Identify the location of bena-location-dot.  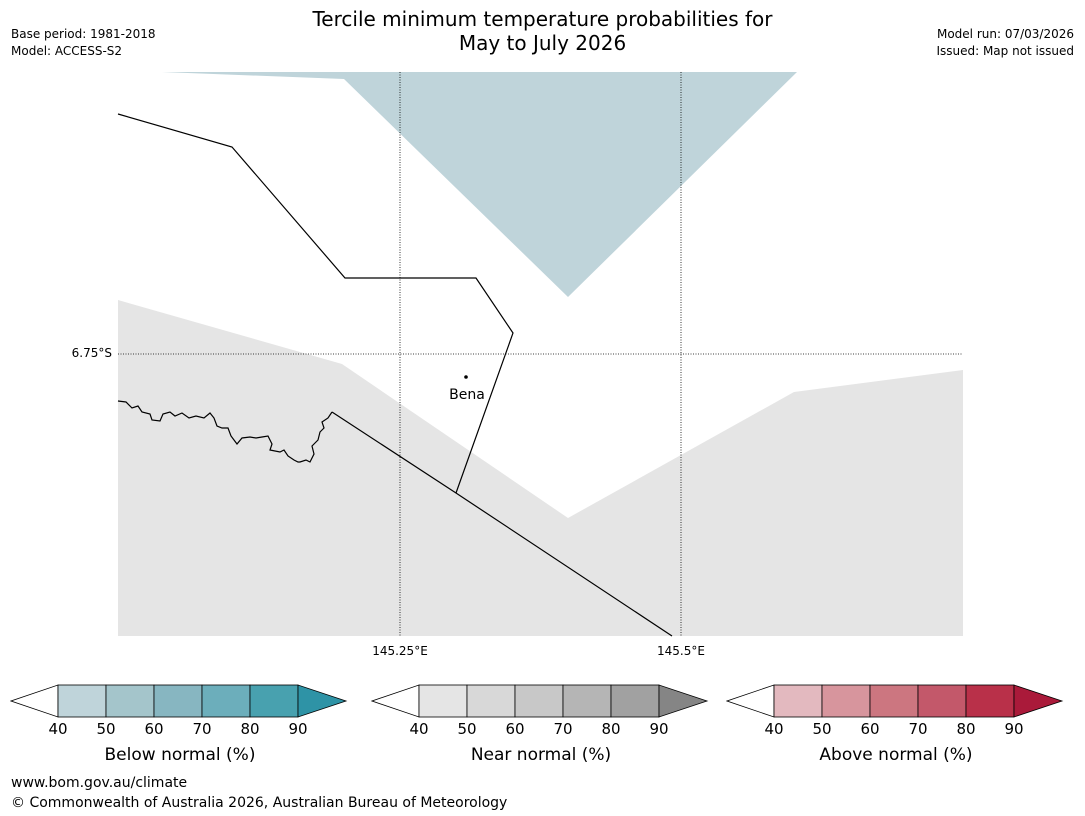
(466, 377).